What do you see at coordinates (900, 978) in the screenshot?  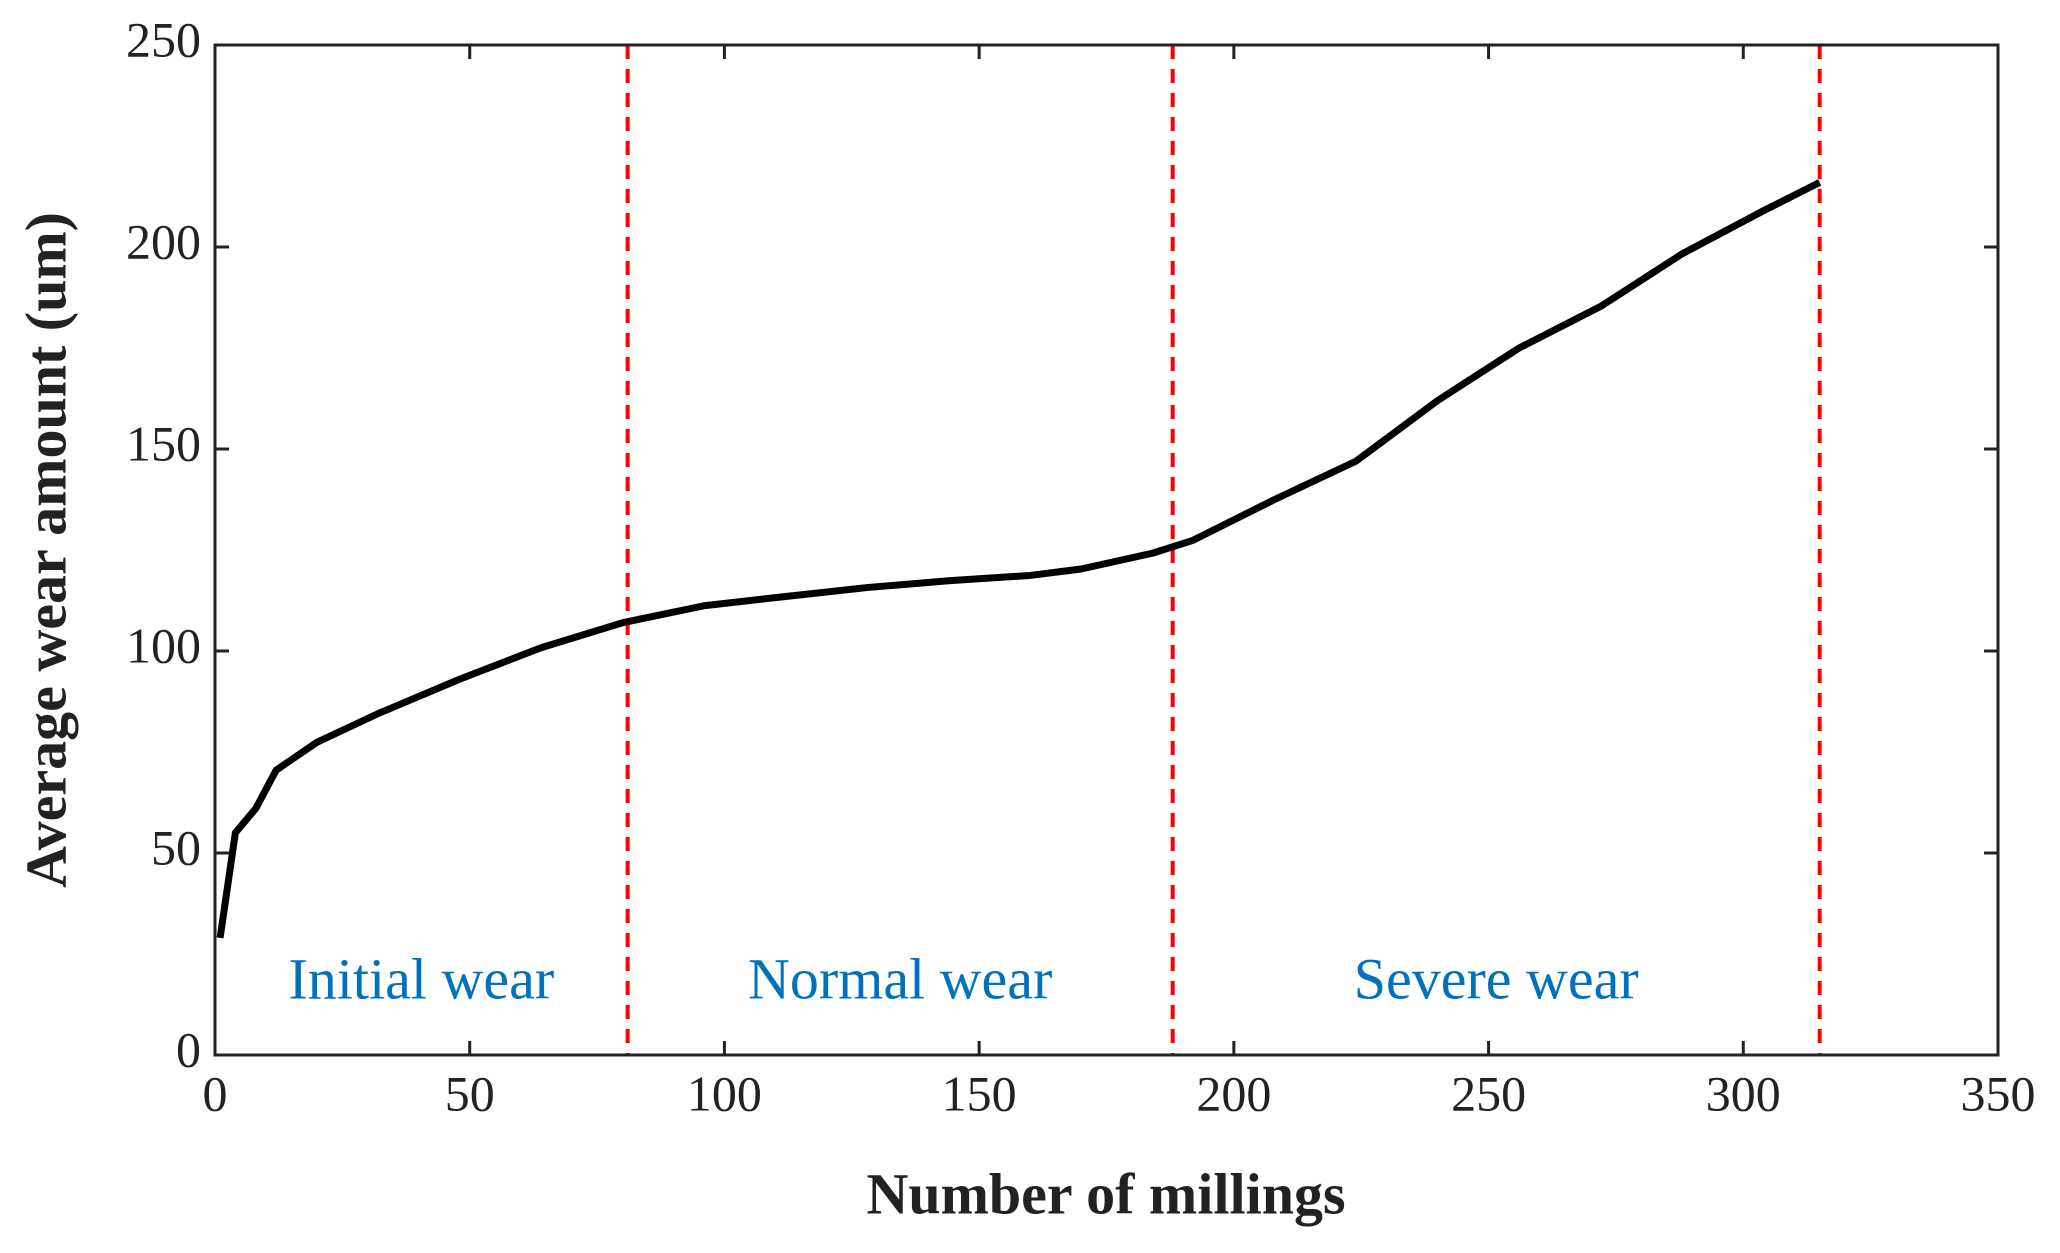 I see `stage-label: Normal wear` at bounding box center [900, 978].